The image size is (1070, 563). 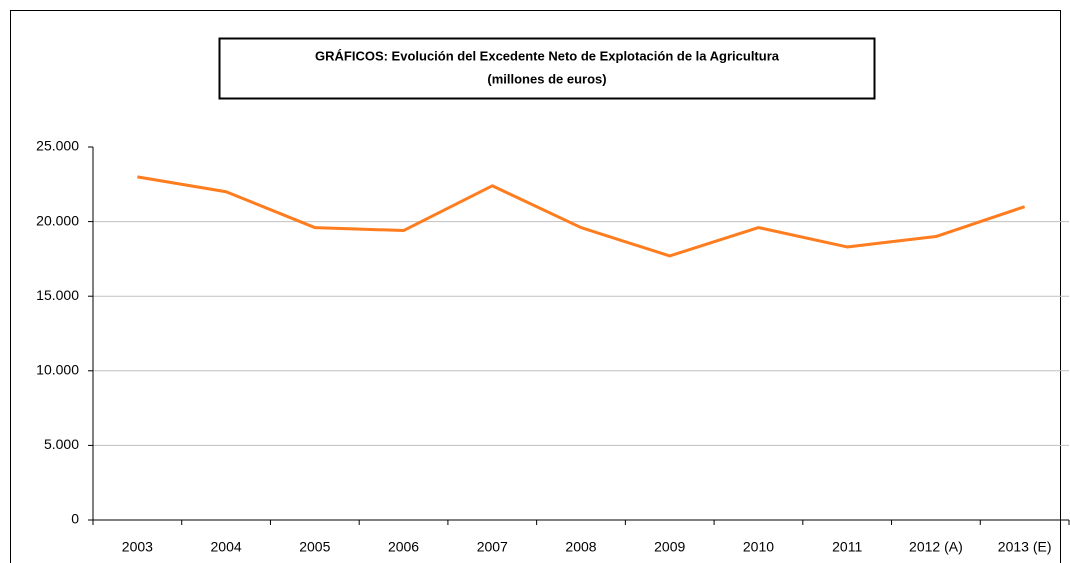 I want to click on x-tick-label: 2006, so click(x=403, y=547).